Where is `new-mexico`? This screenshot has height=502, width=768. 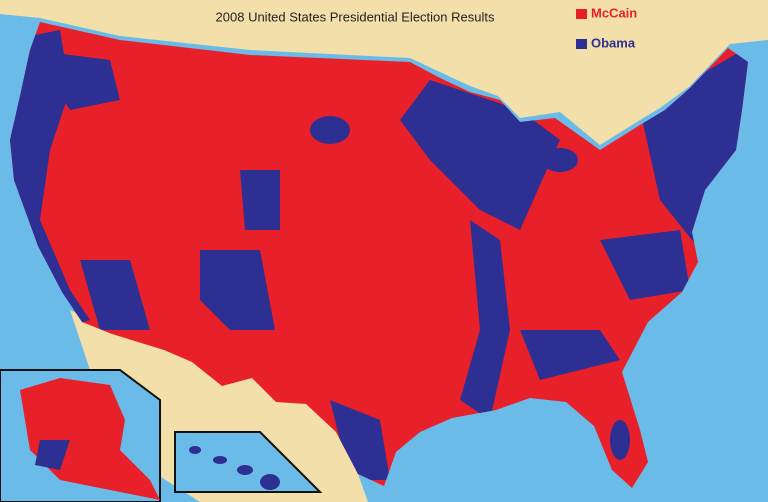
new-mexico is located at coordinates (237, 290).